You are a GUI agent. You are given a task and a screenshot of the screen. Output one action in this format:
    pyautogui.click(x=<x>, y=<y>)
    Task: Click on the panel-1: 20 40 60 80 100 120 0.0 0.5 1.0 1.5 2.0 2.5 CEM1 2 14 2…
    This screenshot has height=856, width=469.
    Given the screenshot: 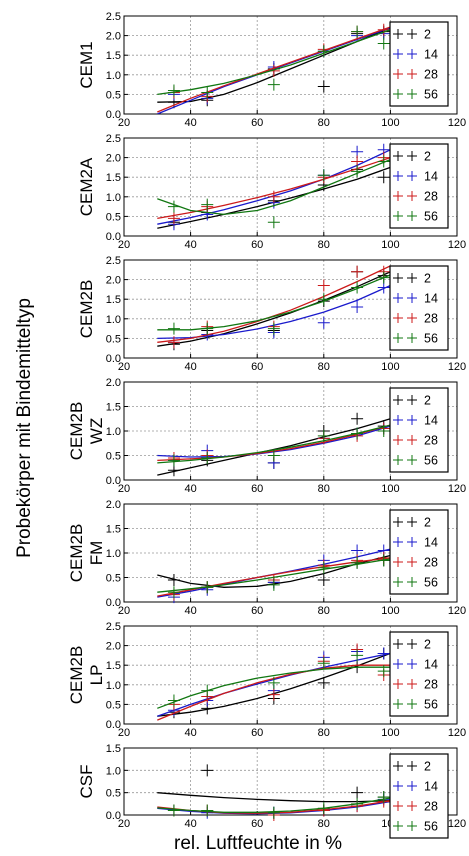 What is the action you would take?
    pyautogui.click(x=271, y=70)
    